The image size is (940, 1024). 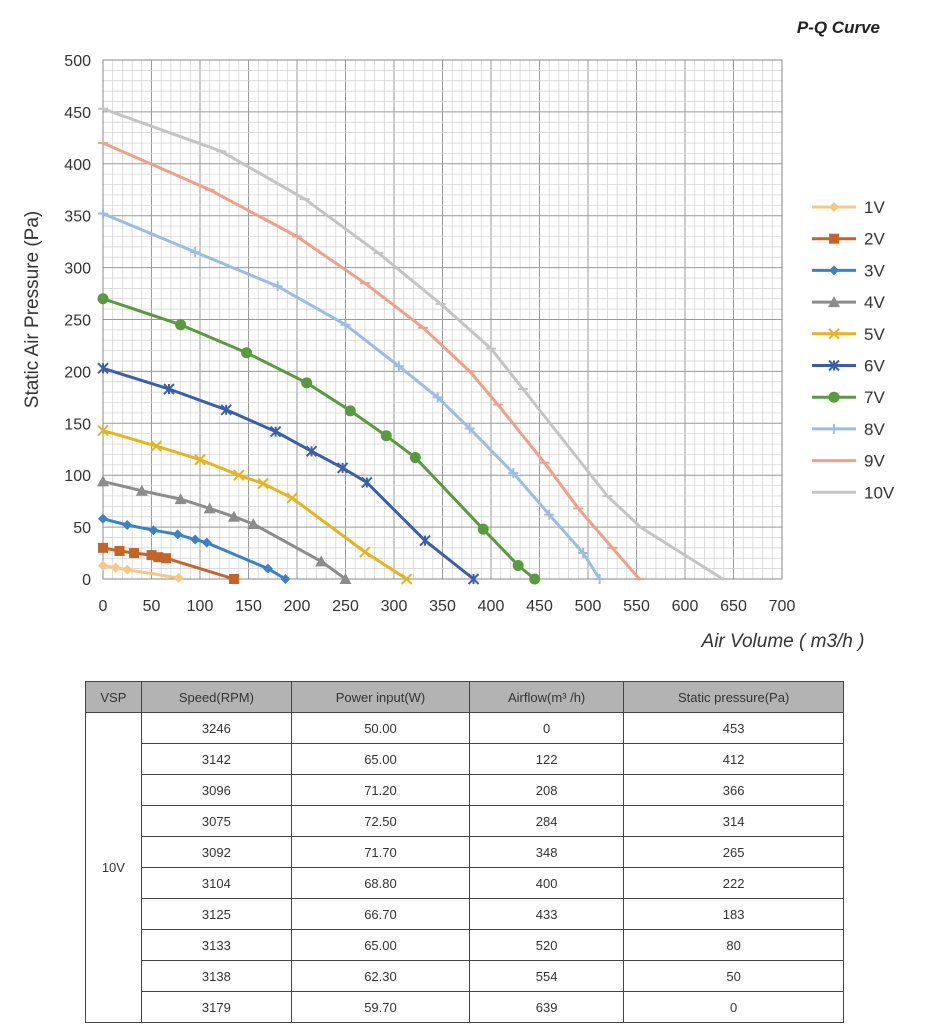 What do you see at coordinates (733, 852) in the screenshot?
I see `static-pressure-cell: 265` at bounding box center [733, 852].